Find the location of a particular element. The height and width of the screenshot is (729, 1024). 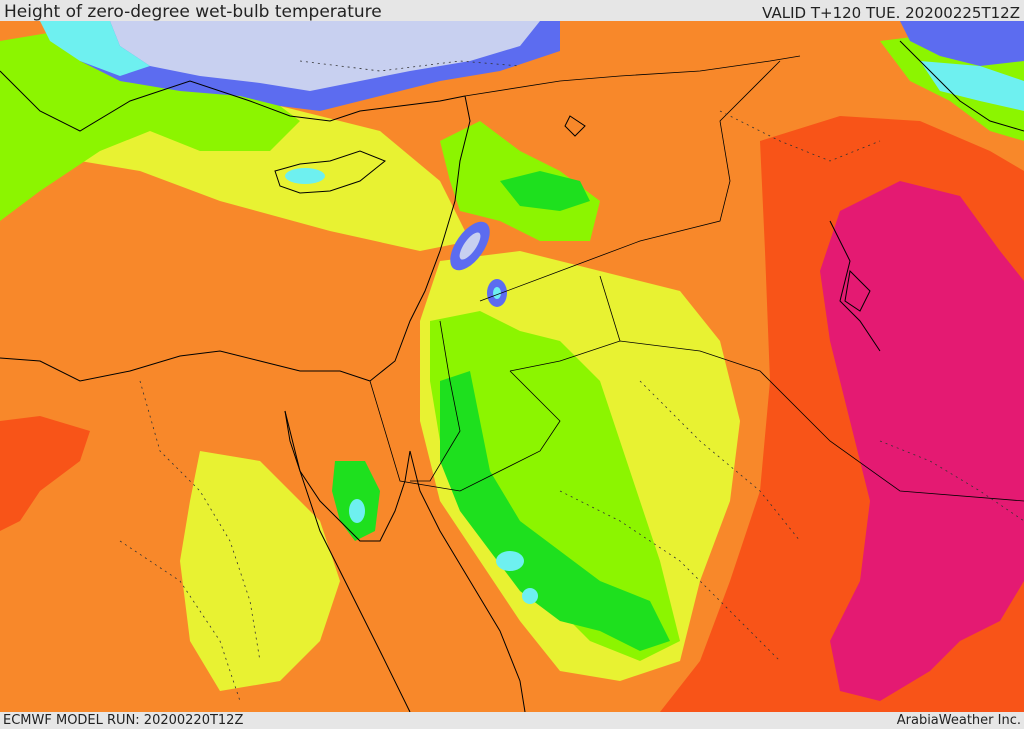

field-yellow-egypt is located at coordinates (260, 571).